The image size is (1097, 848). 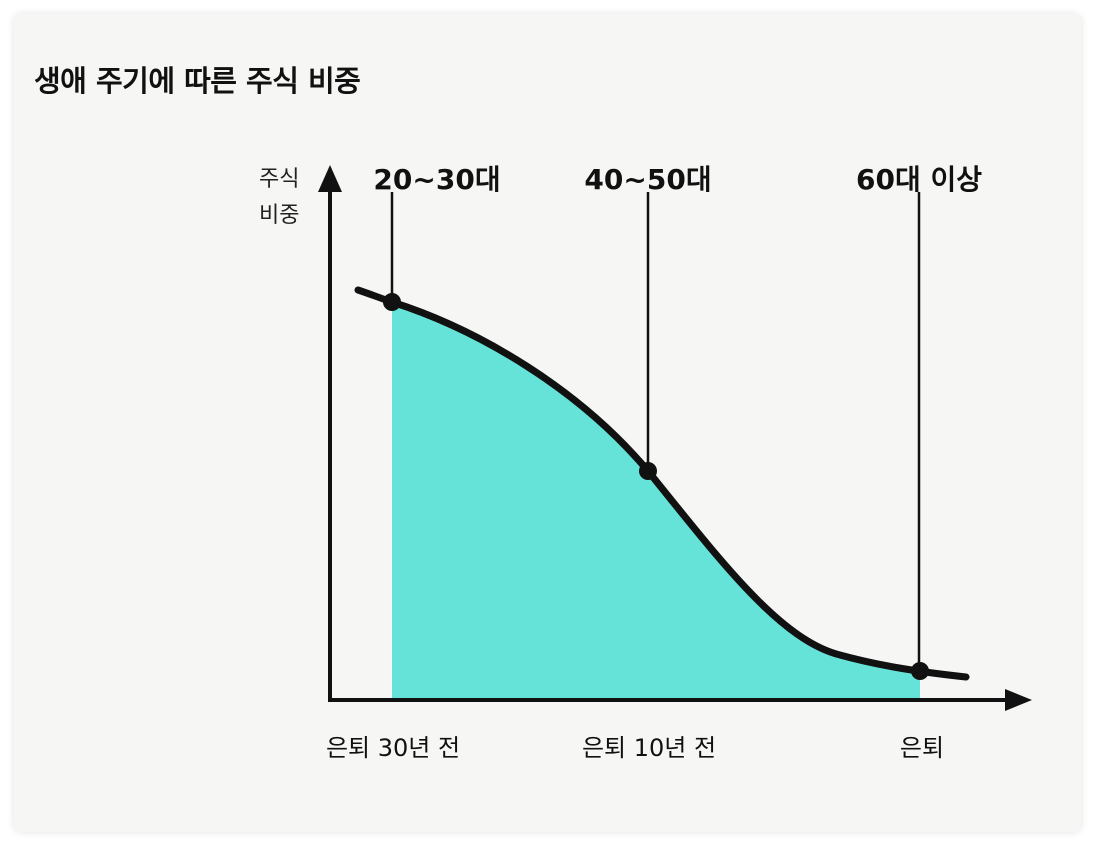 I want to click on stage-label-60s: 60대 이상, so click(x=919, y=179).